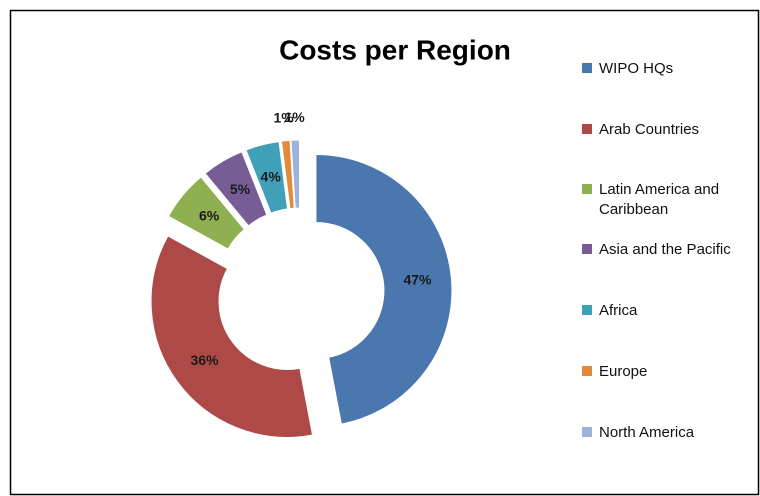  Describe the element at coordinates (209, 215) in the screenshot. I see `data-label: 6%` at that location.